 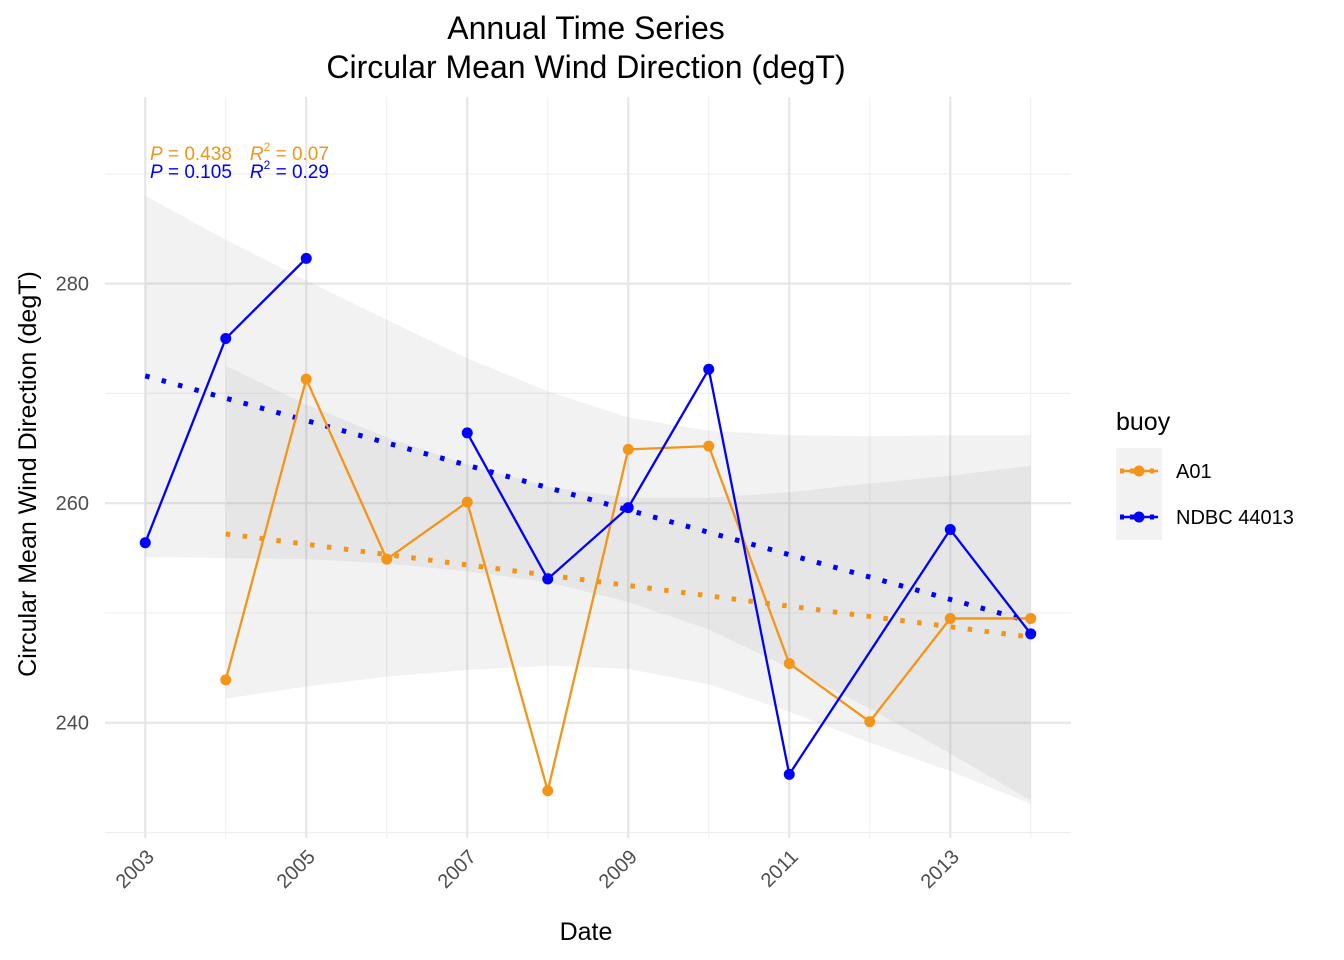 What do you see at coordinates (72, 724) in the screenshot?
I see `y-tick-label: 240` at bounding box center [72, 724].